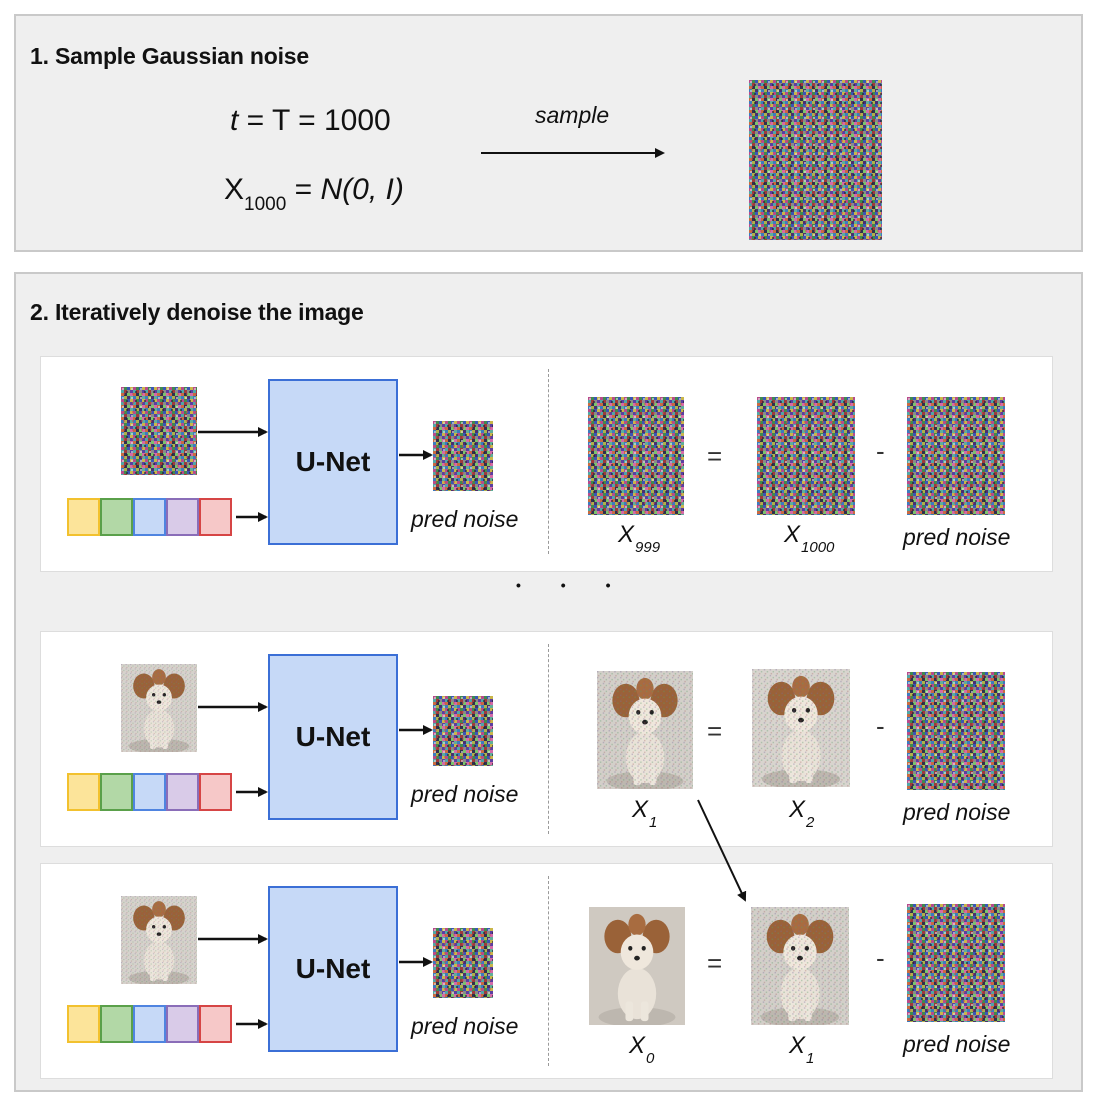 This screenshot has height=1109, width=1103. I want to click on mid-variable-label: X1000, so click(809, 538).